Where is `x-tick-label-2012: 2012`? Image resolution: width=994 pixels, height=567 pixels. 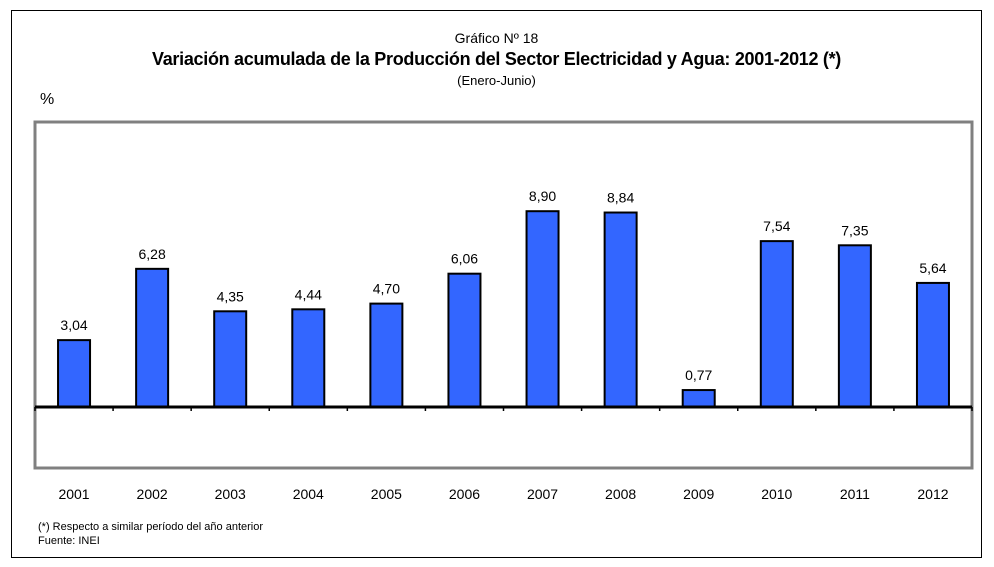 x-tick-label-2012: 2012 is located at coordinates (932, 494).